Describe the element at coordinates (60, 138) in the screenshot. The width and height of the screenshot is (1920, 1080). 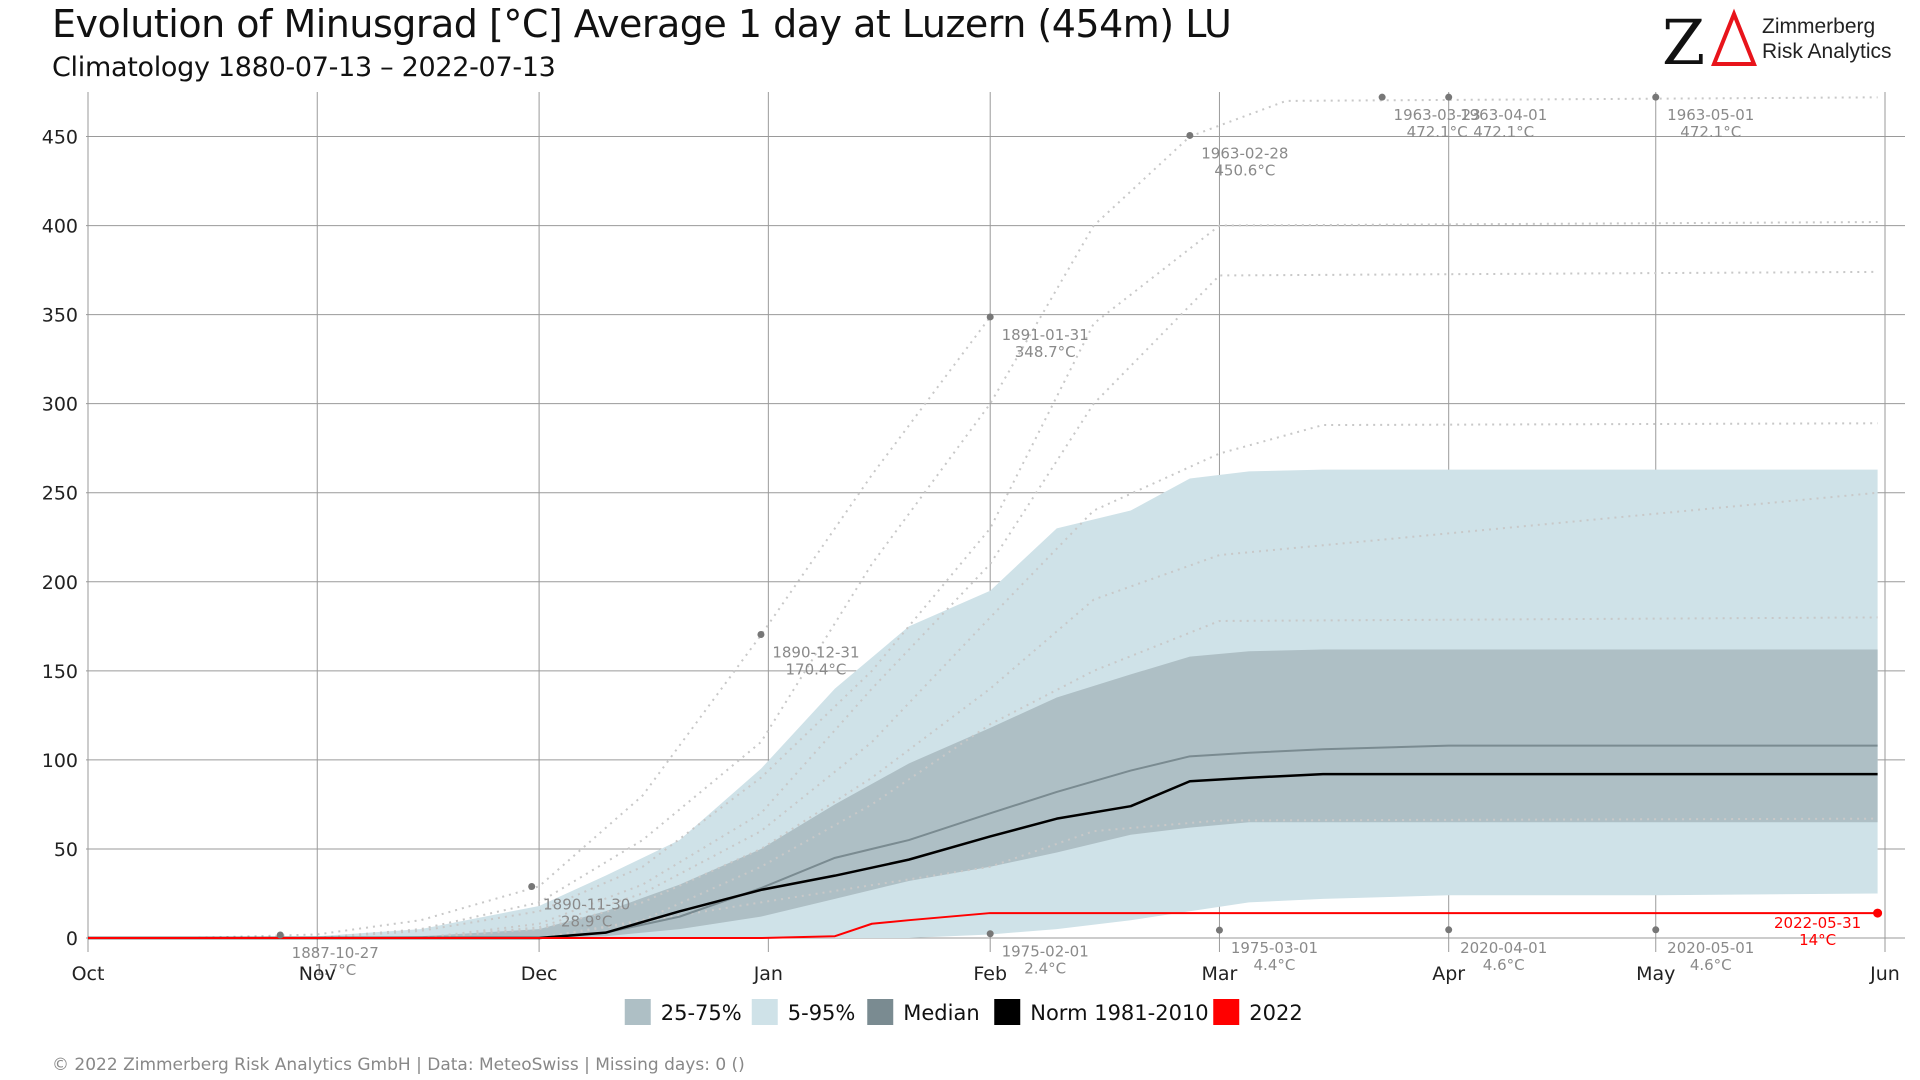
I see `y-tick-label: 450` at that location.